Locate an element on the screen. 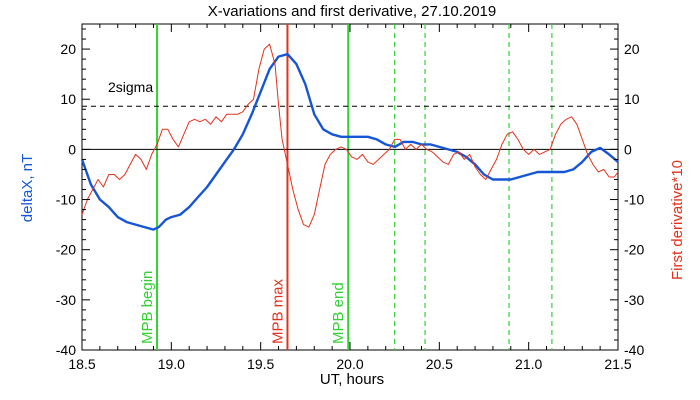 The height and width of the screenshot is (400, 700). y-tick-label-left-5: -30 is located at coordinates (66, 300).